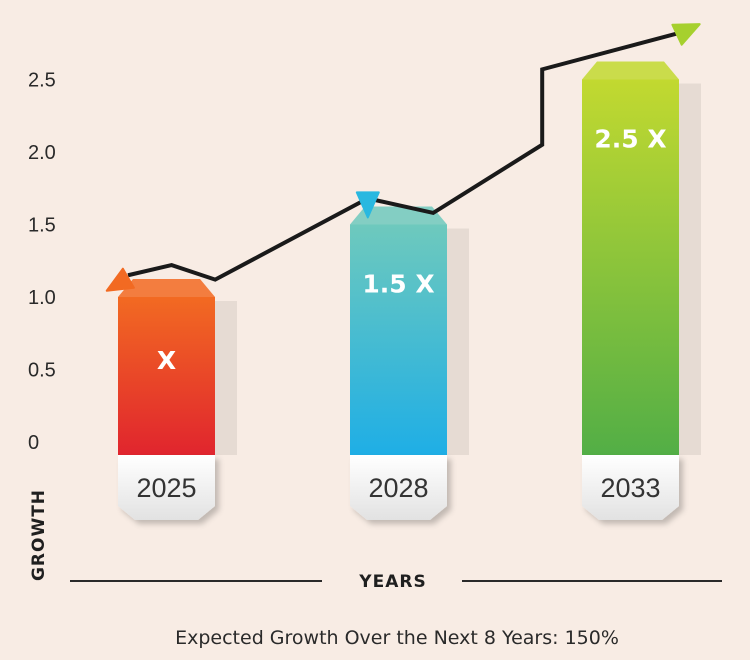 The height and width of the screenshot is (660, 750). I want to click on y-tick-label: 2.5, so click(42, 81).